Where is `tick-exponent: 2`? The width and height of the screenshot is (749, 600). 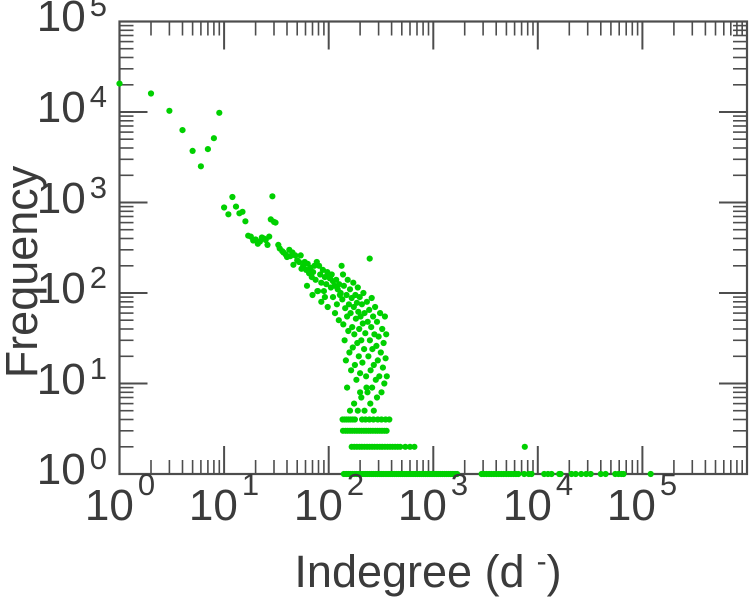 tick-exponent: 2 is located at coordinates (355, 484).